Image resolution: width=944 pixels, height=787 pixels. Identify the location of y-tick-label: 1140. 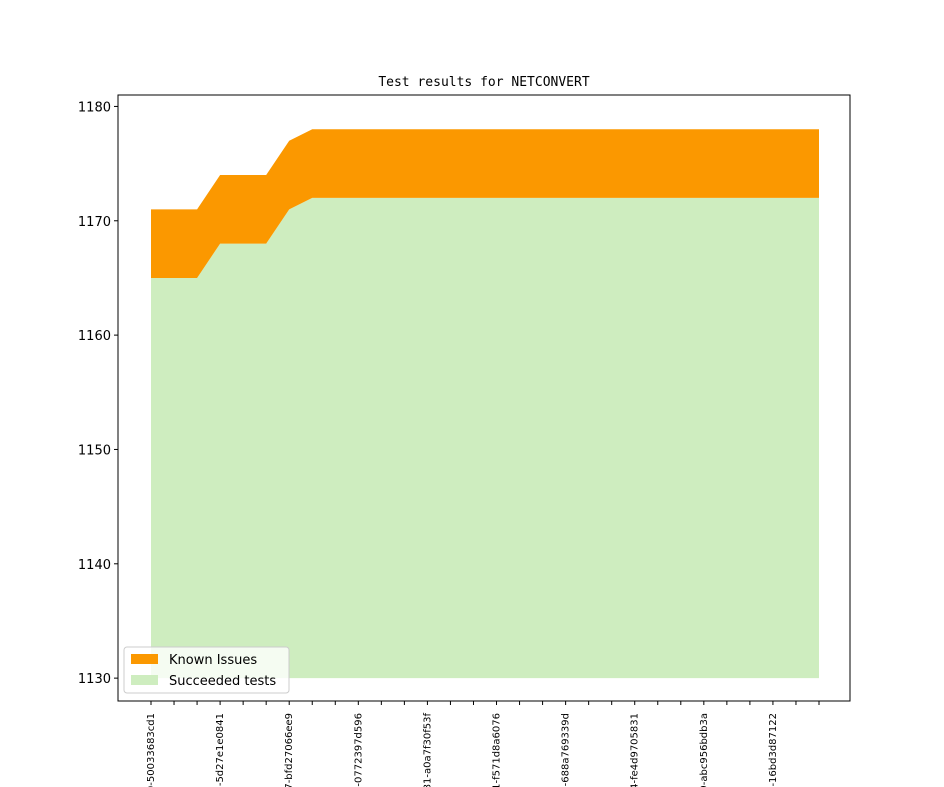
(94, 565).